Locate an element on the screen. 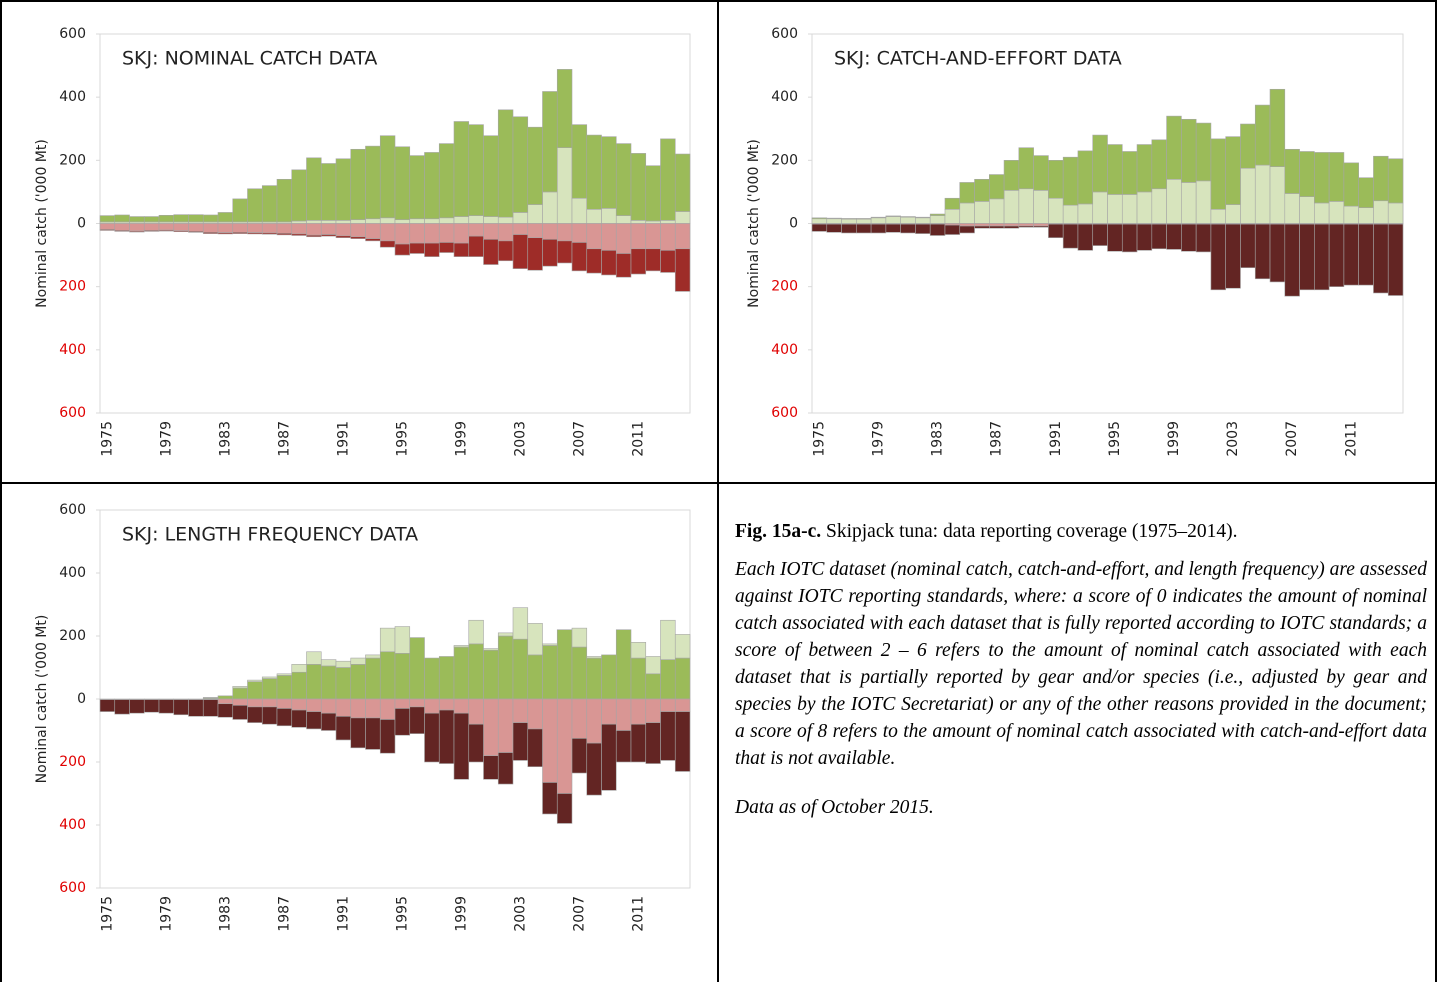 This screenshot has width=1437, height=982. x-tick-label: 1999 is located at coordinates (461, 914).